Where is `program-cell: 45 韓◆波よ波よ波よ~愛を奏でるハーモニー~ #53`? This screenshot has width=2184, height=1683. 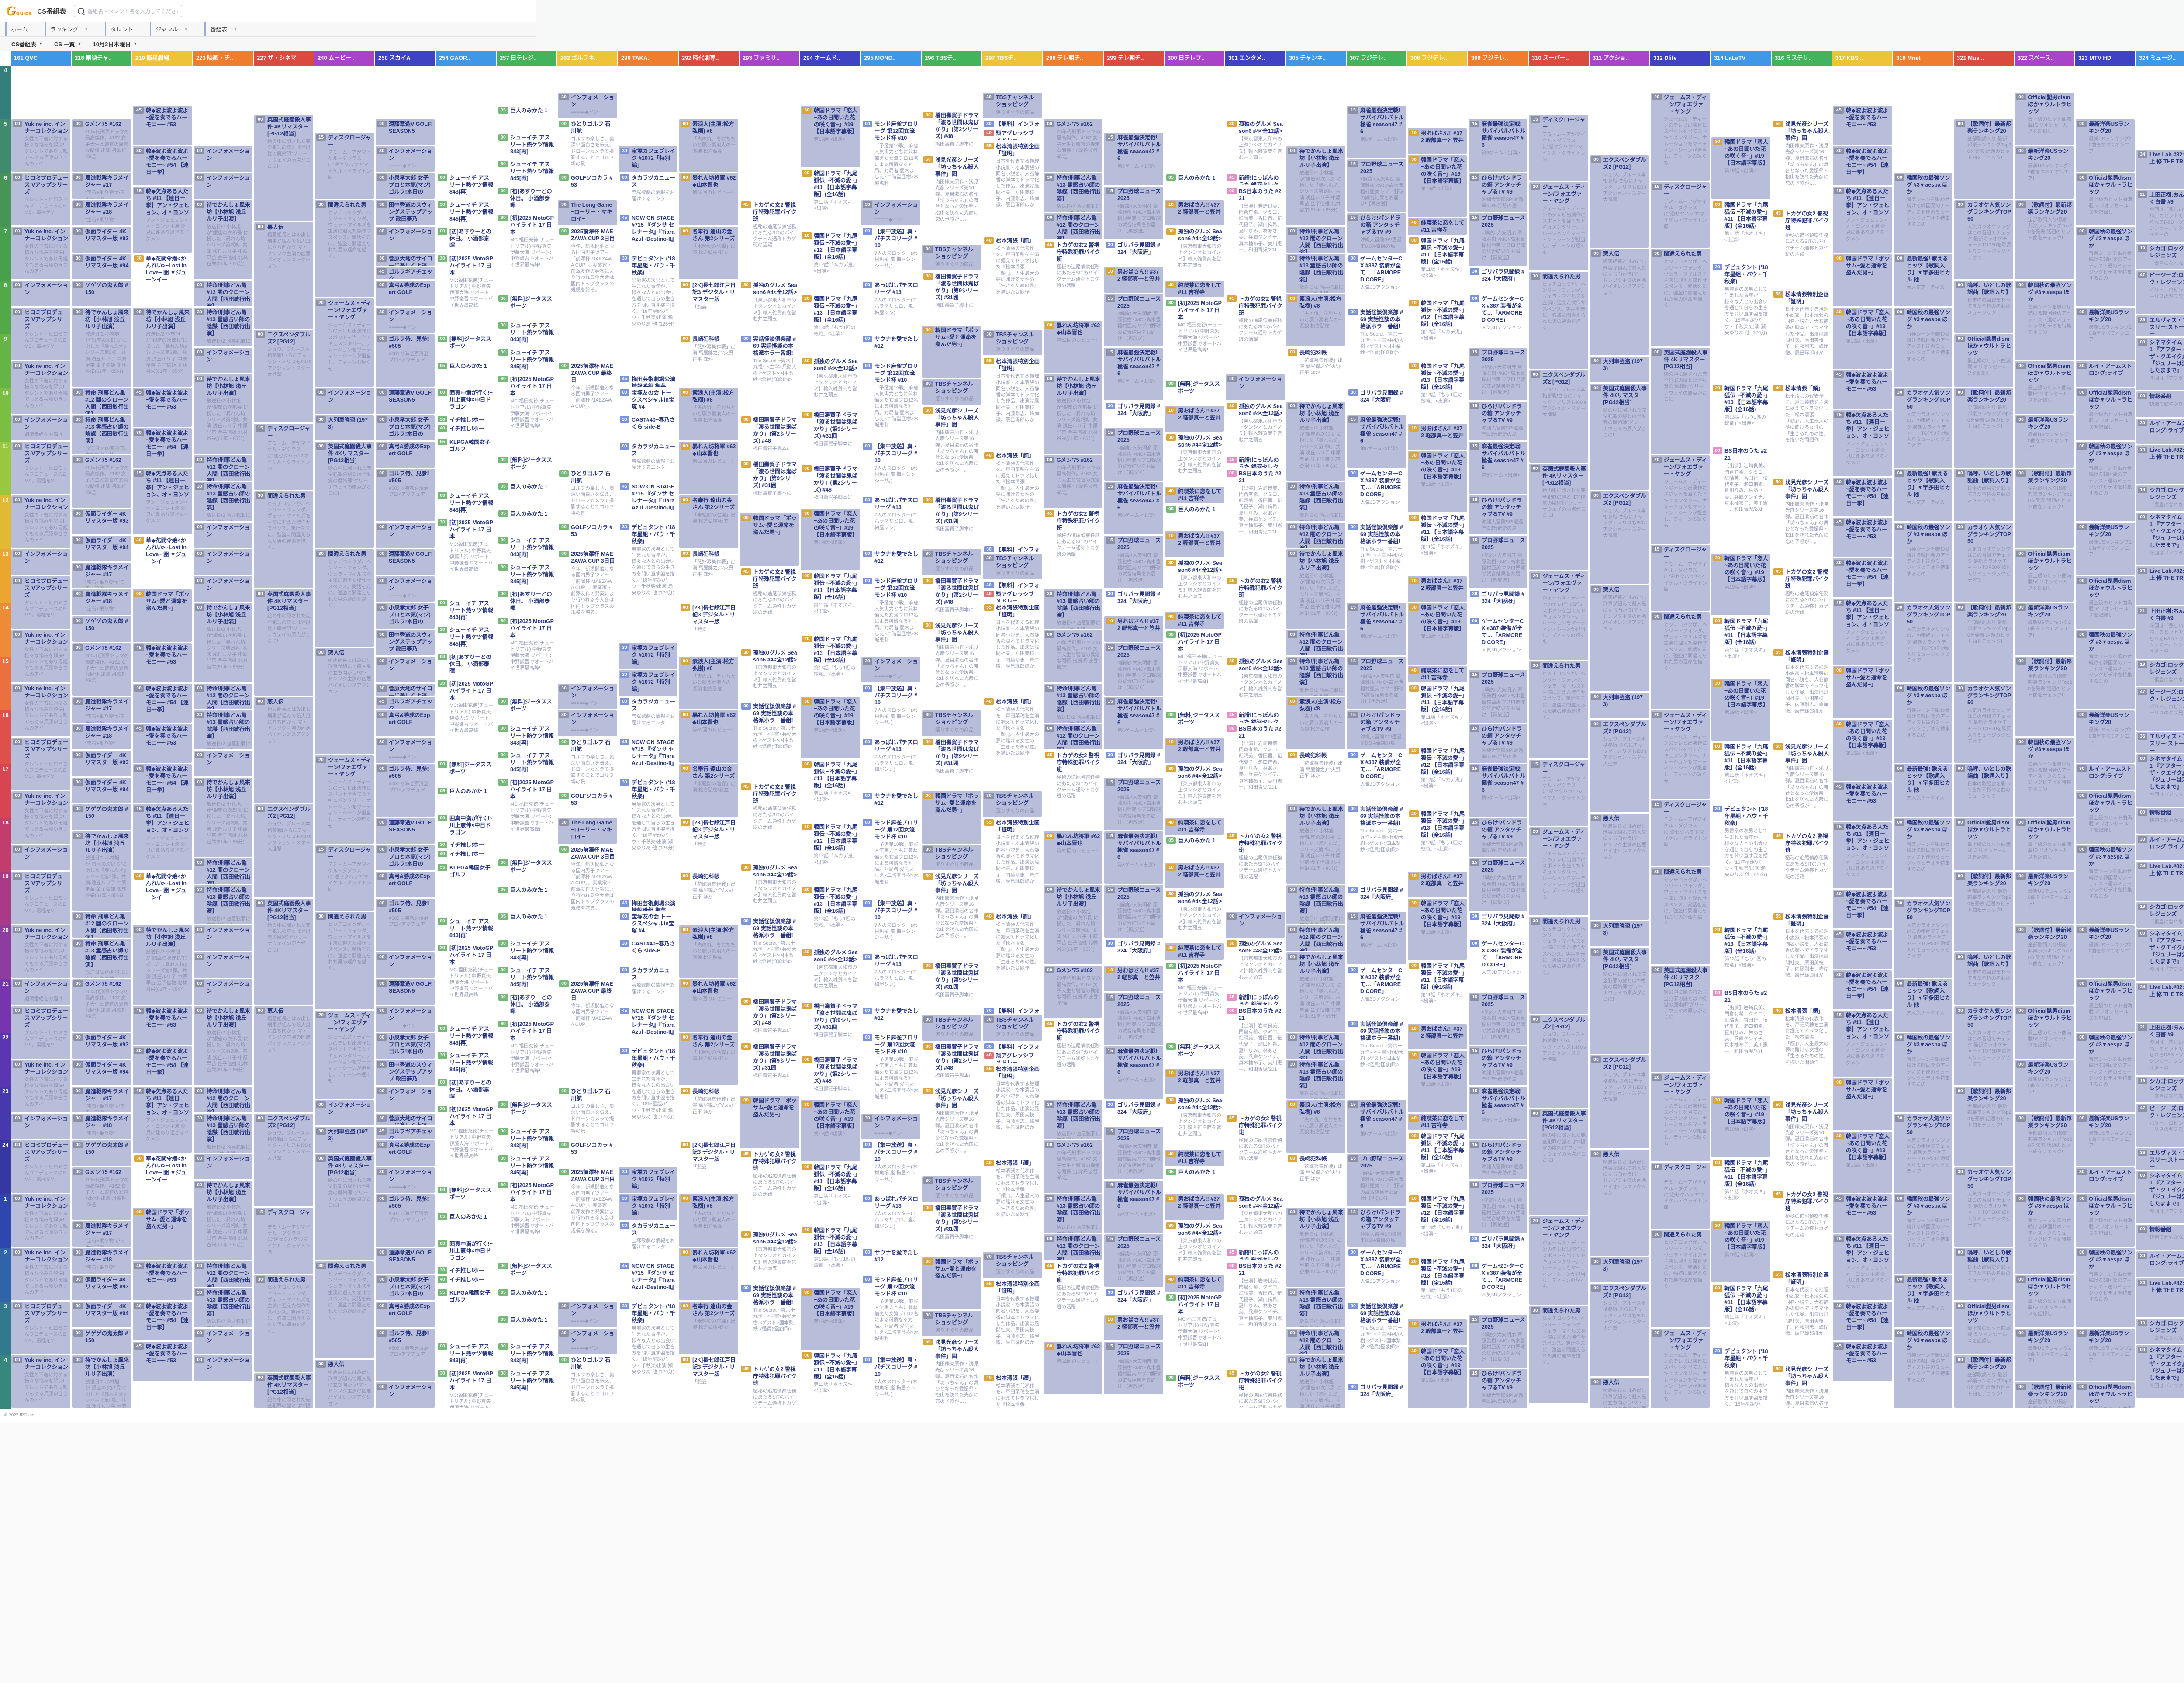 program-cell: 45 韓◆波よ波よ波よ~愛を奏でるハーモニー~ #53 is located at coordinates (1862, 949).